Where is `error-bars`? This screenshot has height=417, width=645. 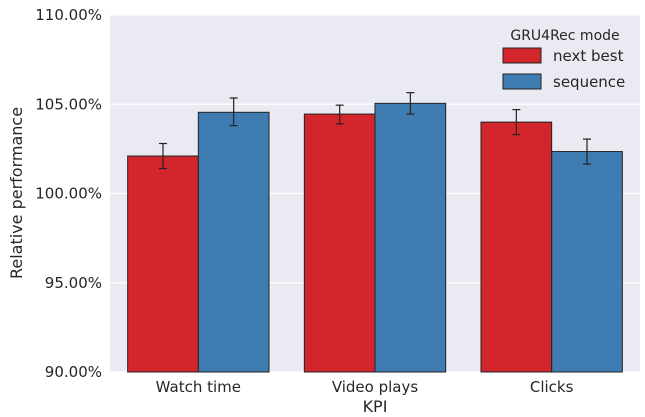 error-bars is located at coordinates (375, 131).